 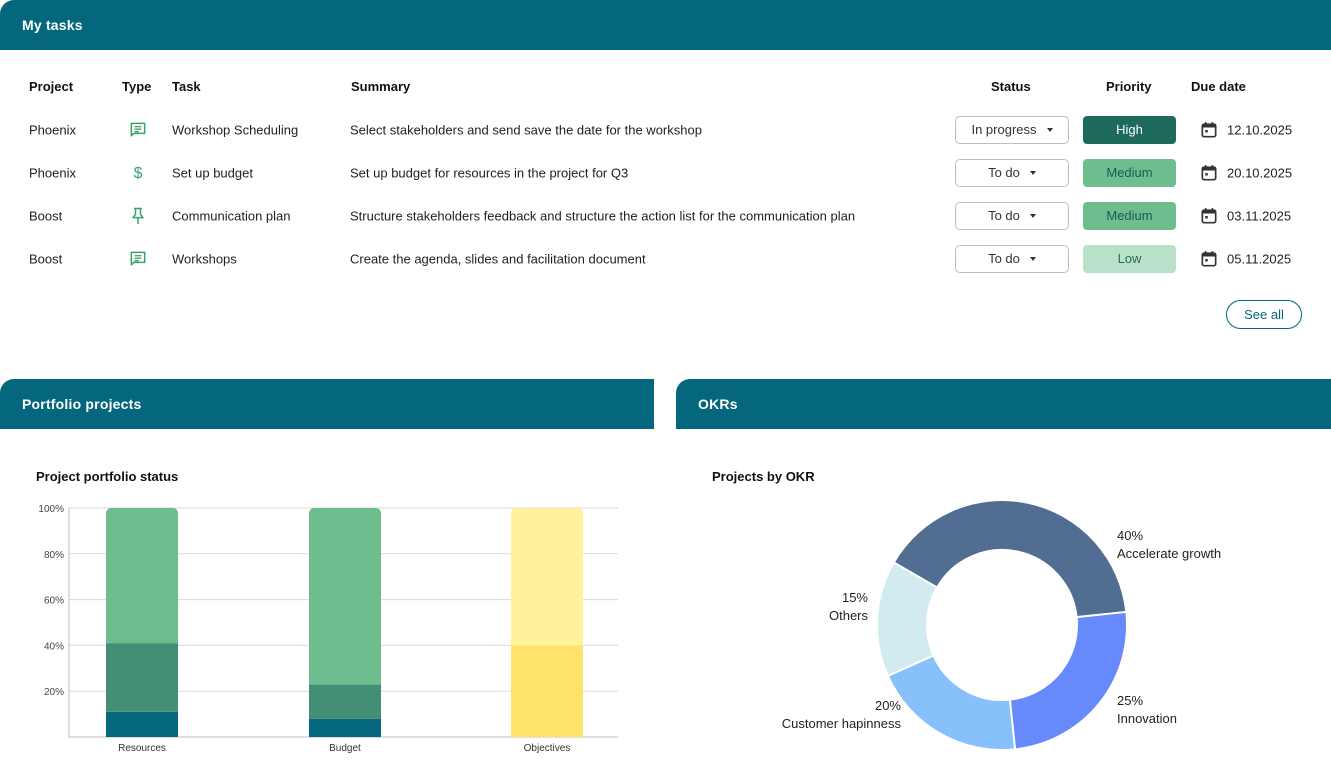 What do you see at coordinates (848, 607) in the screenshot?
I see `okr-slice-label: 15% Others` at bounding box center [848, 607].